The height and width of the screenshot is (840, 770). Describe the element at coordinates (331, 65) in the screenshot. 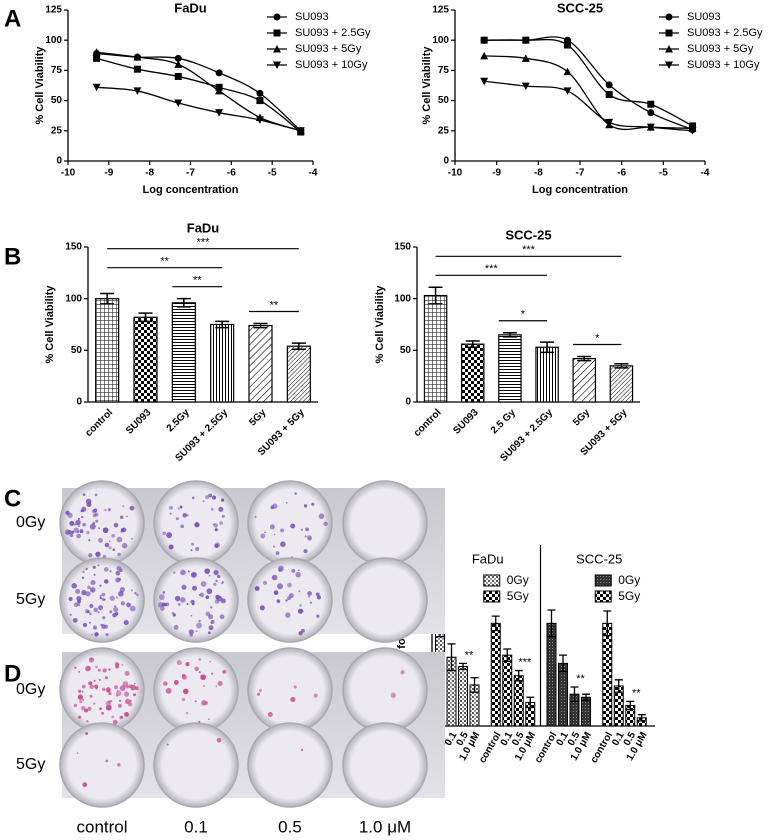

I see `legend-label: SU093 + 10Gy` at that location.